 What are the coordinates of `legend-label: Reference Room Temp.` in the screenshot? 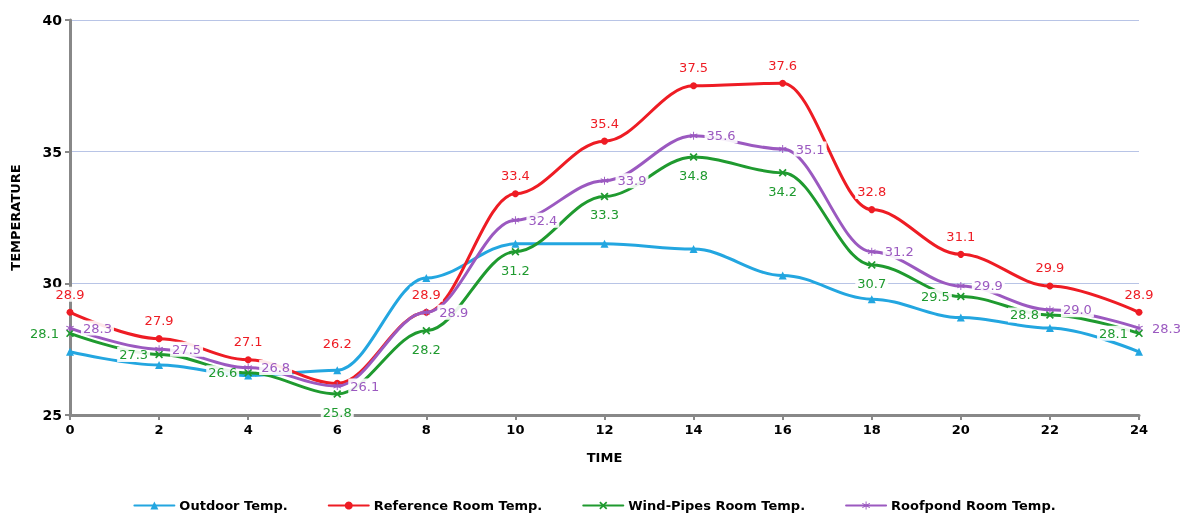 It's located at (458, 505).